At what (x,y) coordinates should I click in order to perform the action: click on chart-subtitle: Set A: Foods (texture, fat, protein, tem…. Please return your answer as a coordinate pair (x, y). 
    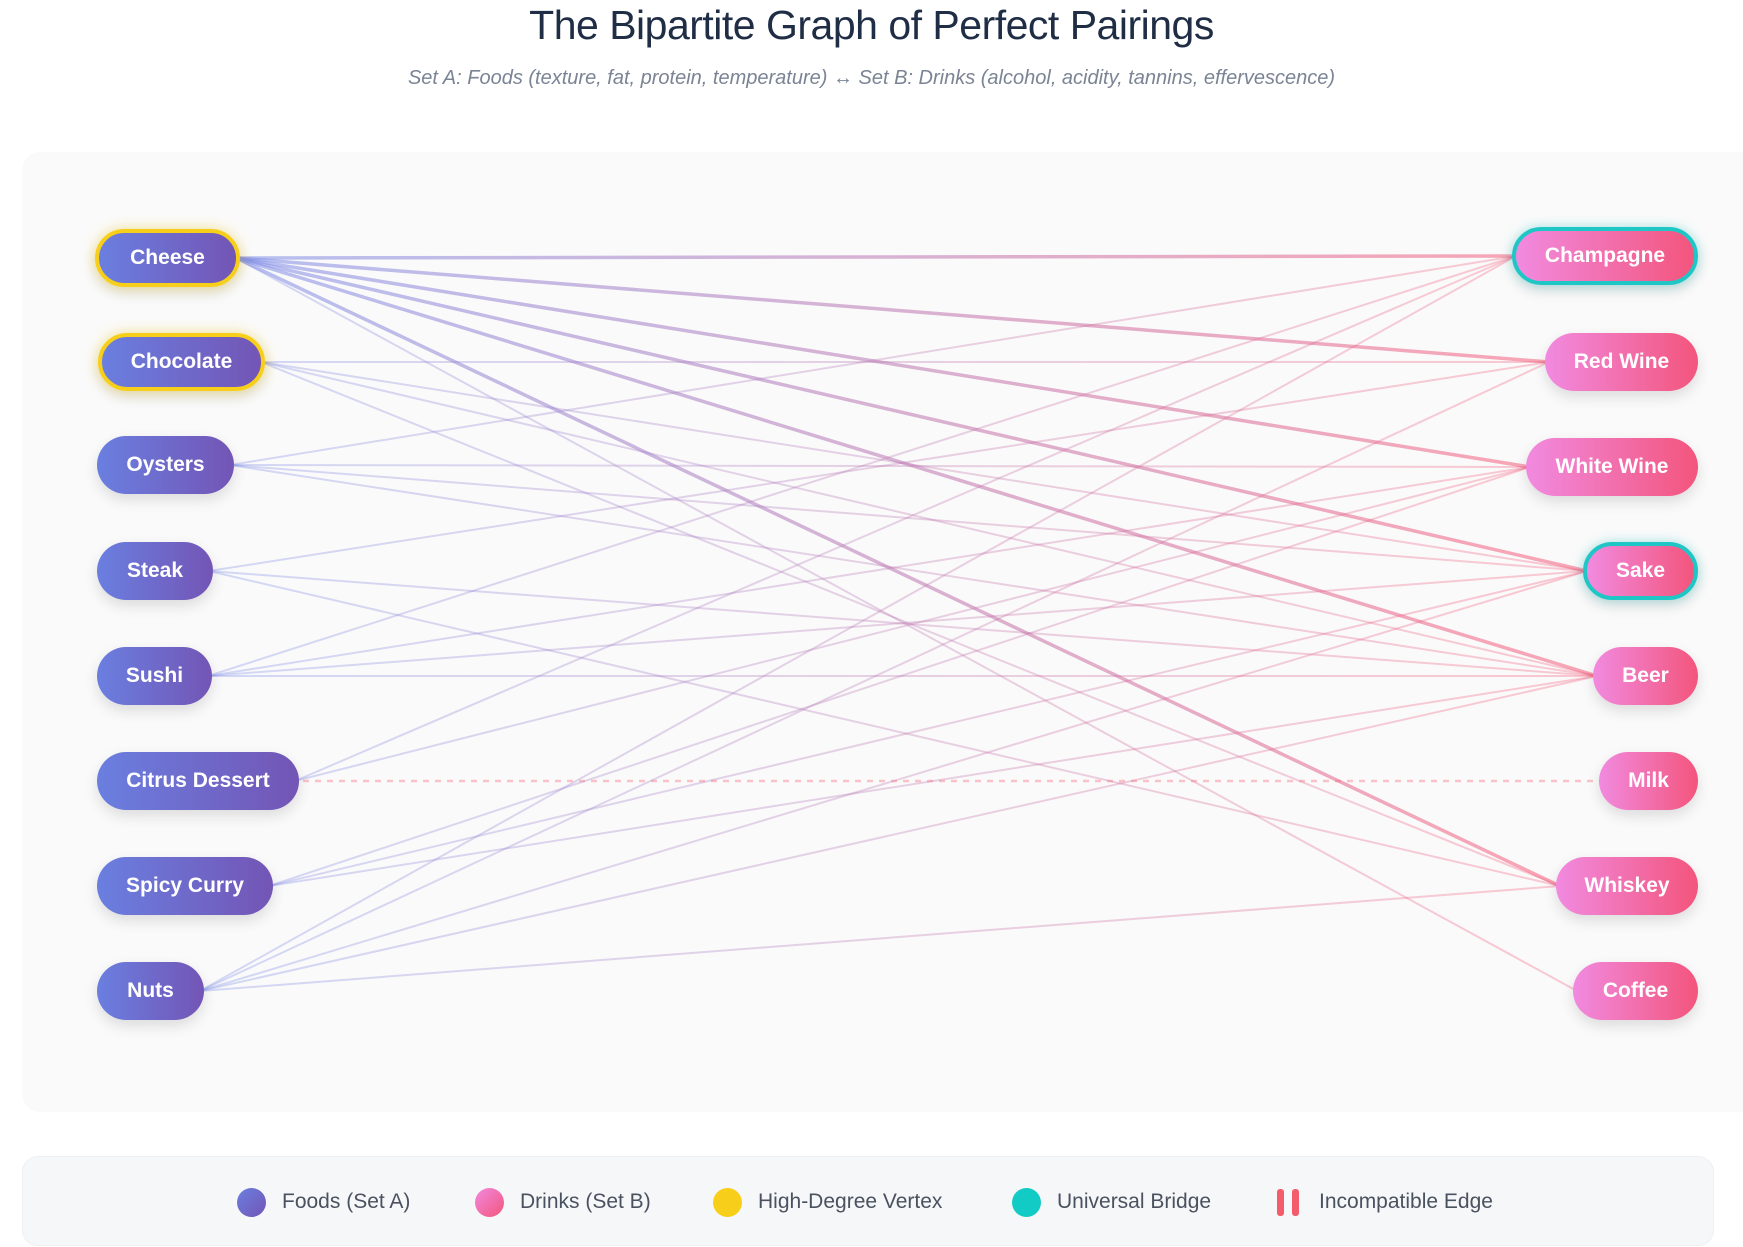
    Looking at the image, I should click on (871, 78).